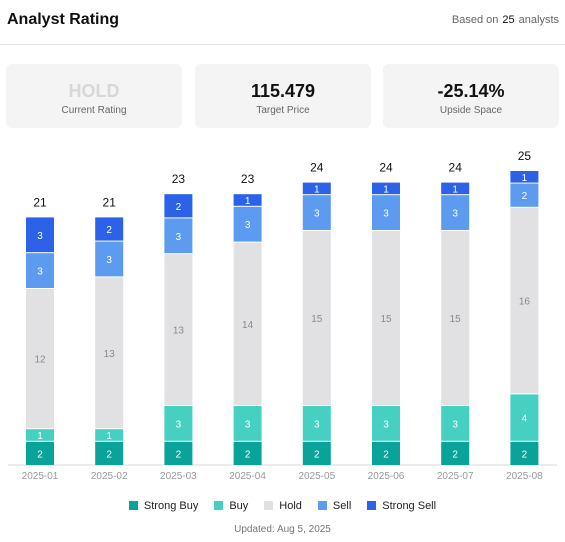  Describe the element at coordinates (179, 179) in the screenshot. I see `bar-total-label: 23` at that location.